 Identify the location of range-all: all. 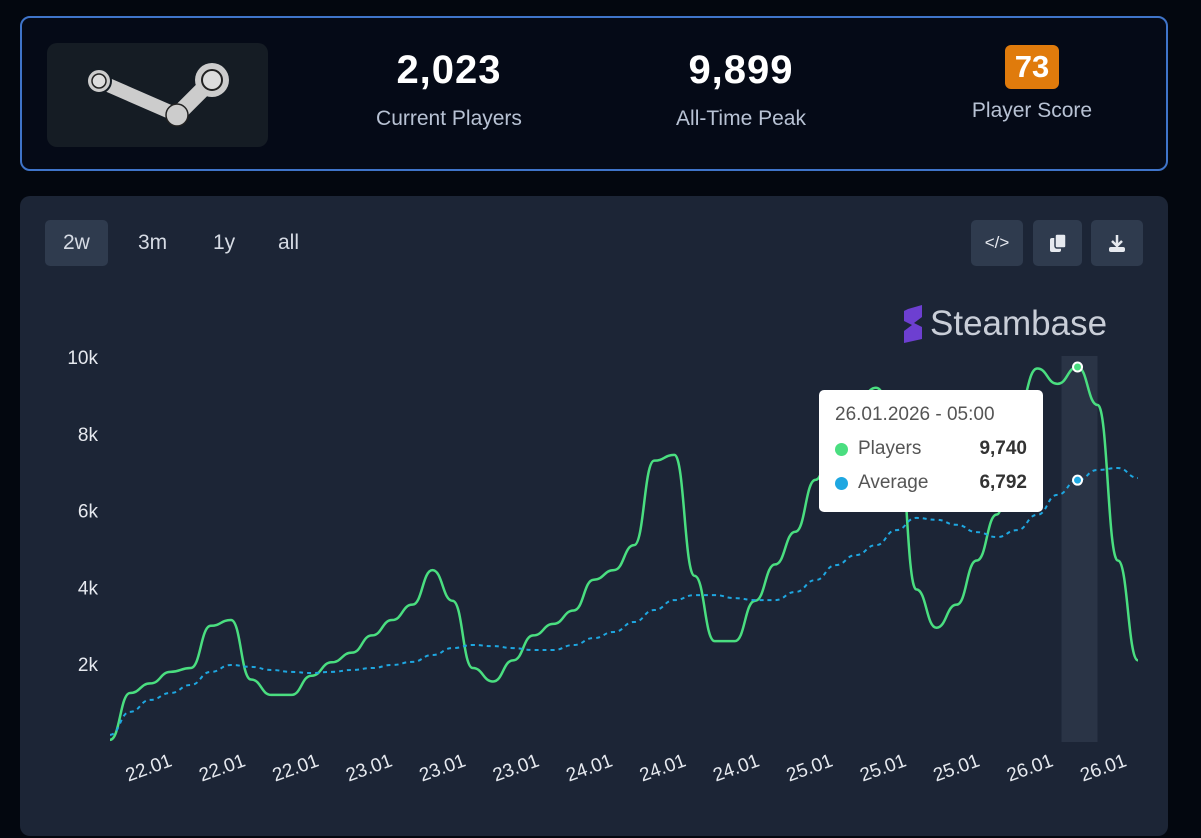
(289, 242).